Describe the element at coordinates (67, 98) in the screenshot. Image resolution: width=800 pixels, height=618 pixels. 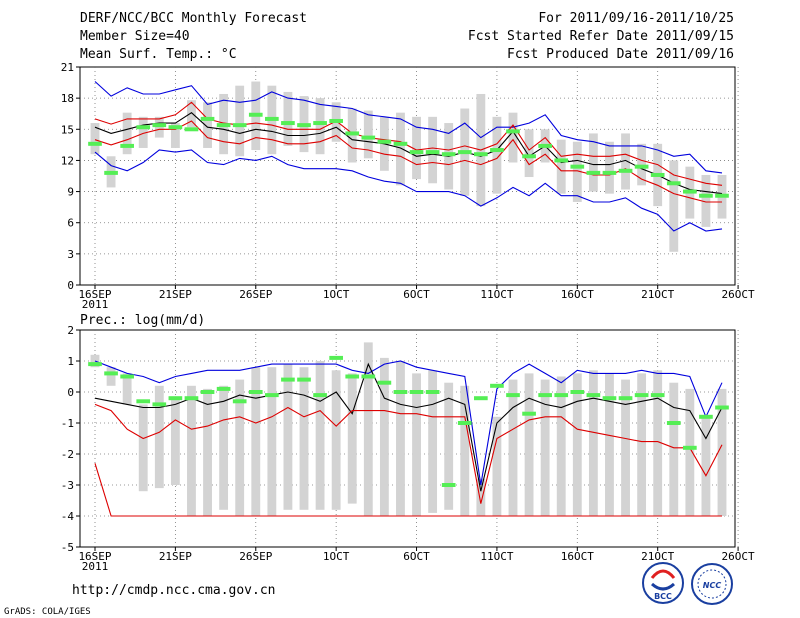
I see `y-tick-label: 18` at that location.